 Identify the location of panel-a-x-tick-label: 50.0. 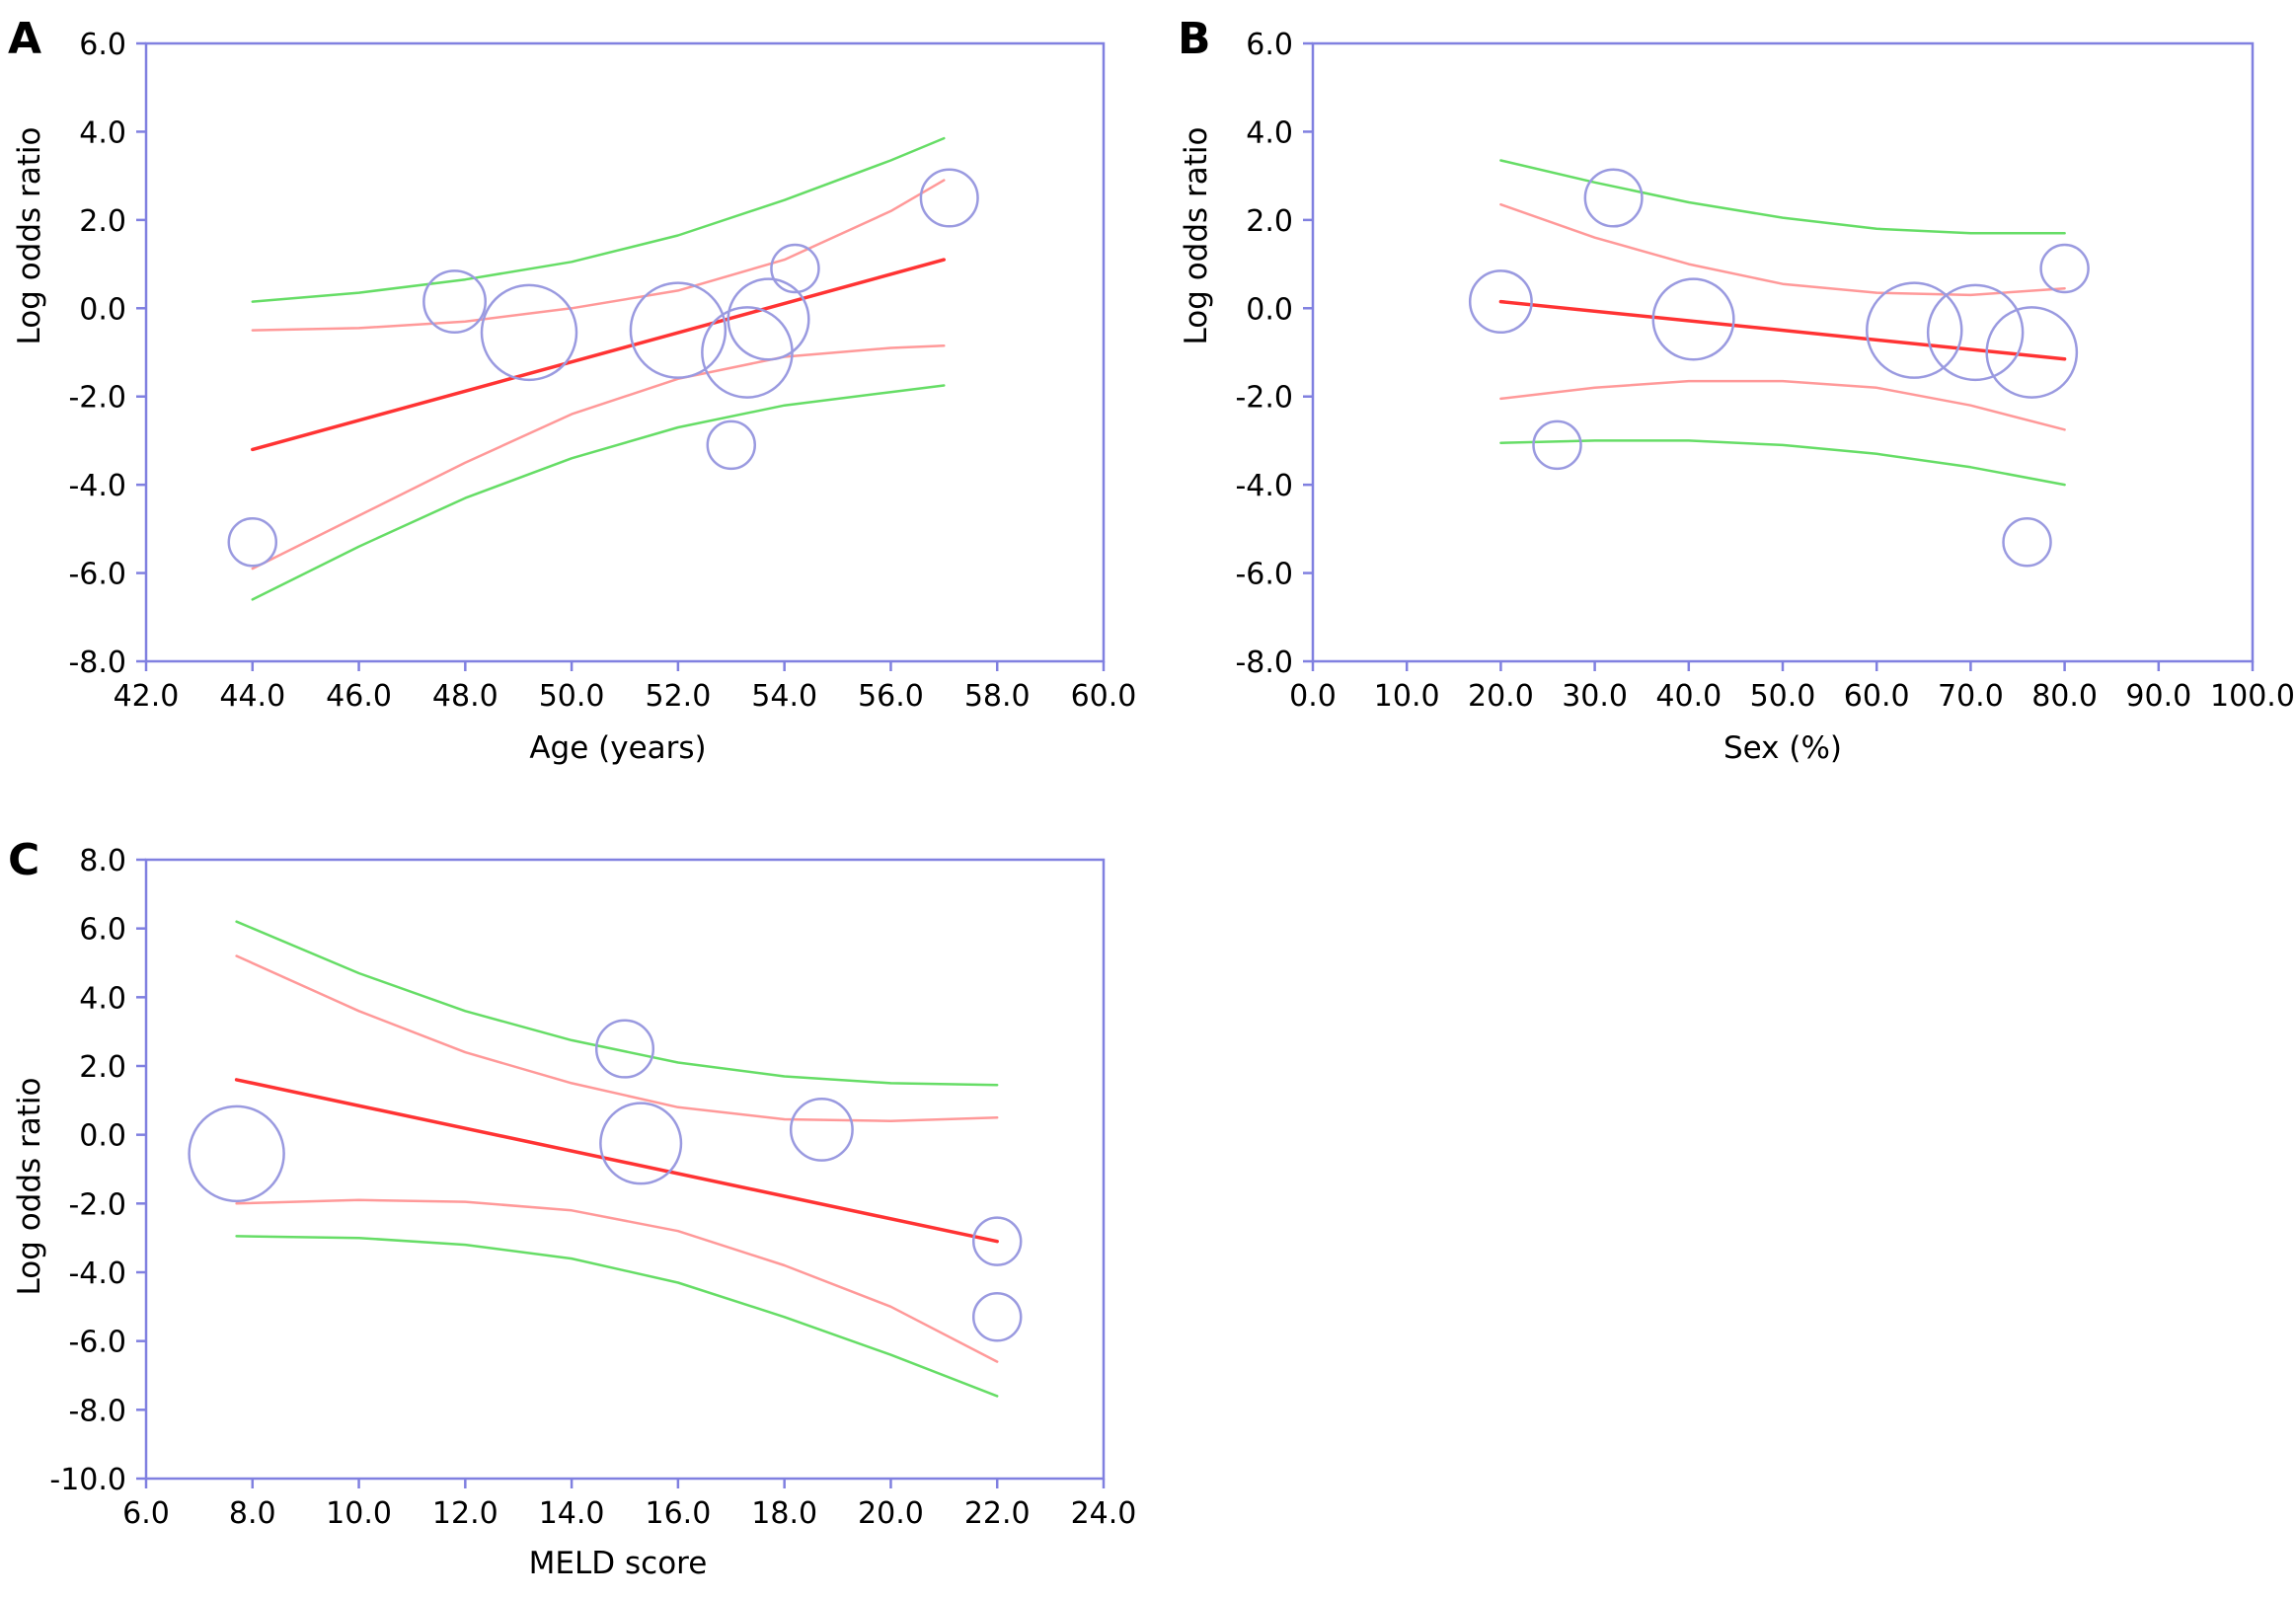
(572, 696).